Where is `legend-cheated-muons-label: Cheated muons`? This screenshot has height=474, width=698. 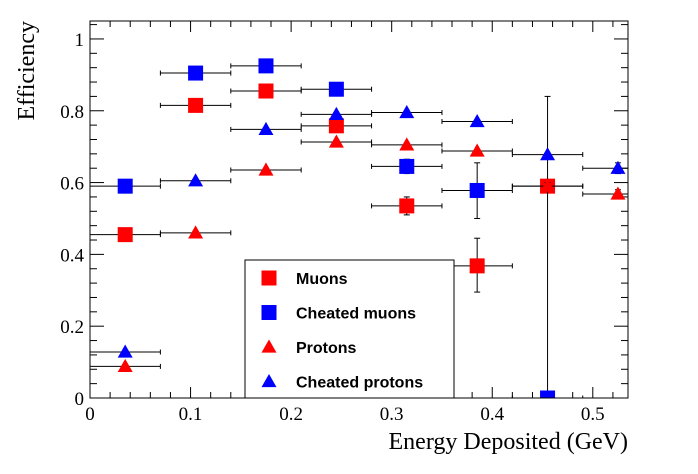 legend-cheated-muons-label: Cheated muons is located at coordinates (356, 314).